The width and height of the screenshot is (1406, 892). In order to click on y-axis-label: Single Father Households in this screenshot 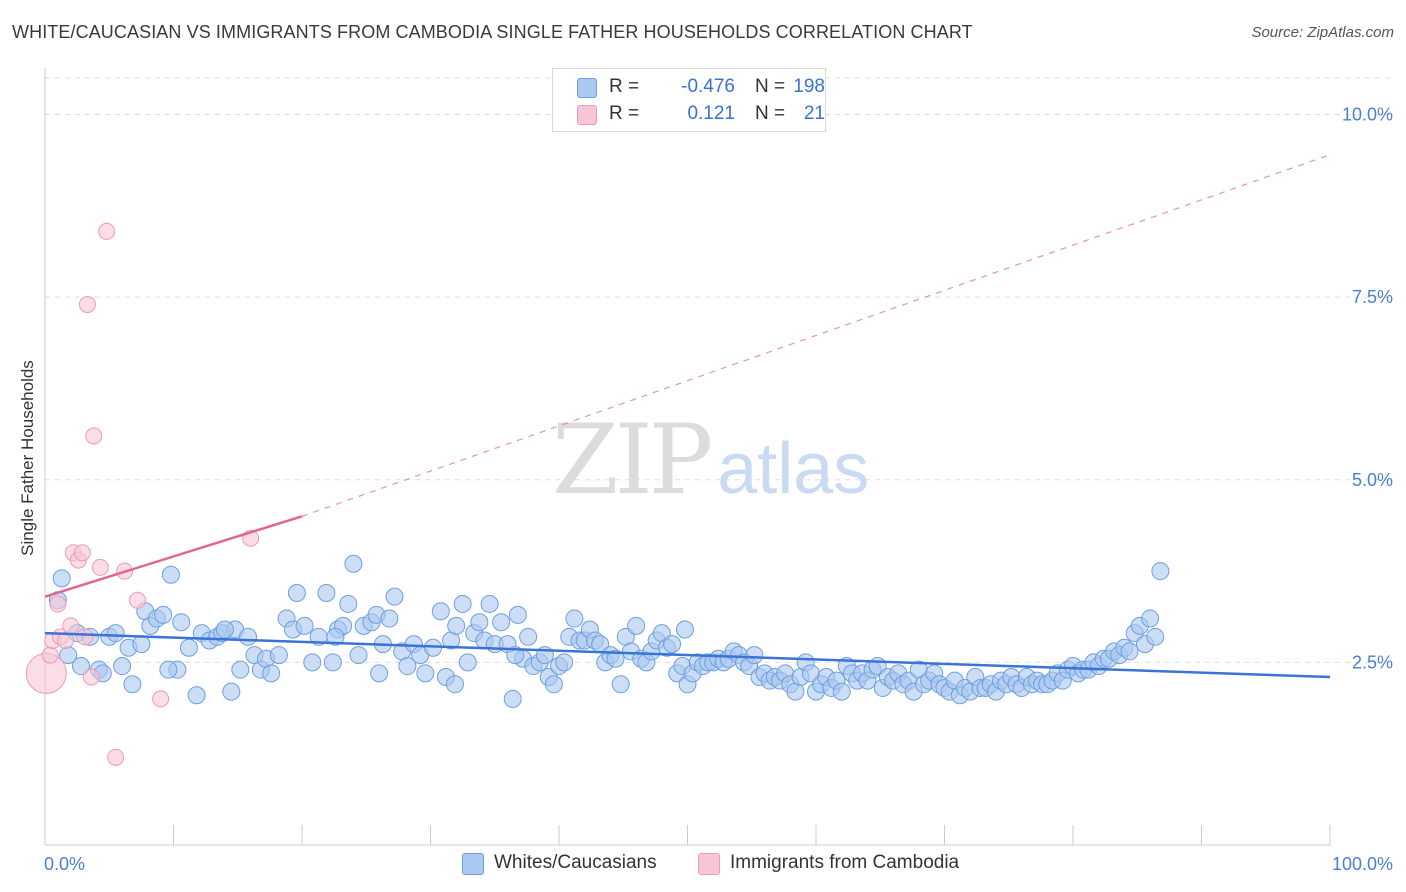, I will do `click(27, 458)`.